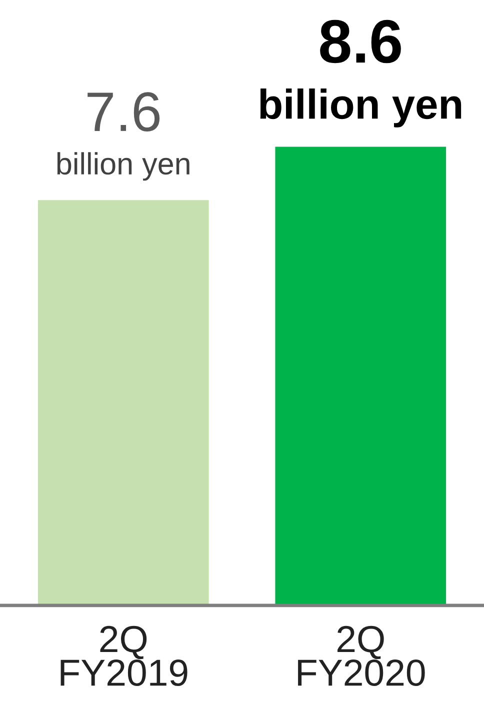  Describe the element at coordinates (124, 656) in the screenshot. I see `x-tick-label: 2Q FY2019` at that location.